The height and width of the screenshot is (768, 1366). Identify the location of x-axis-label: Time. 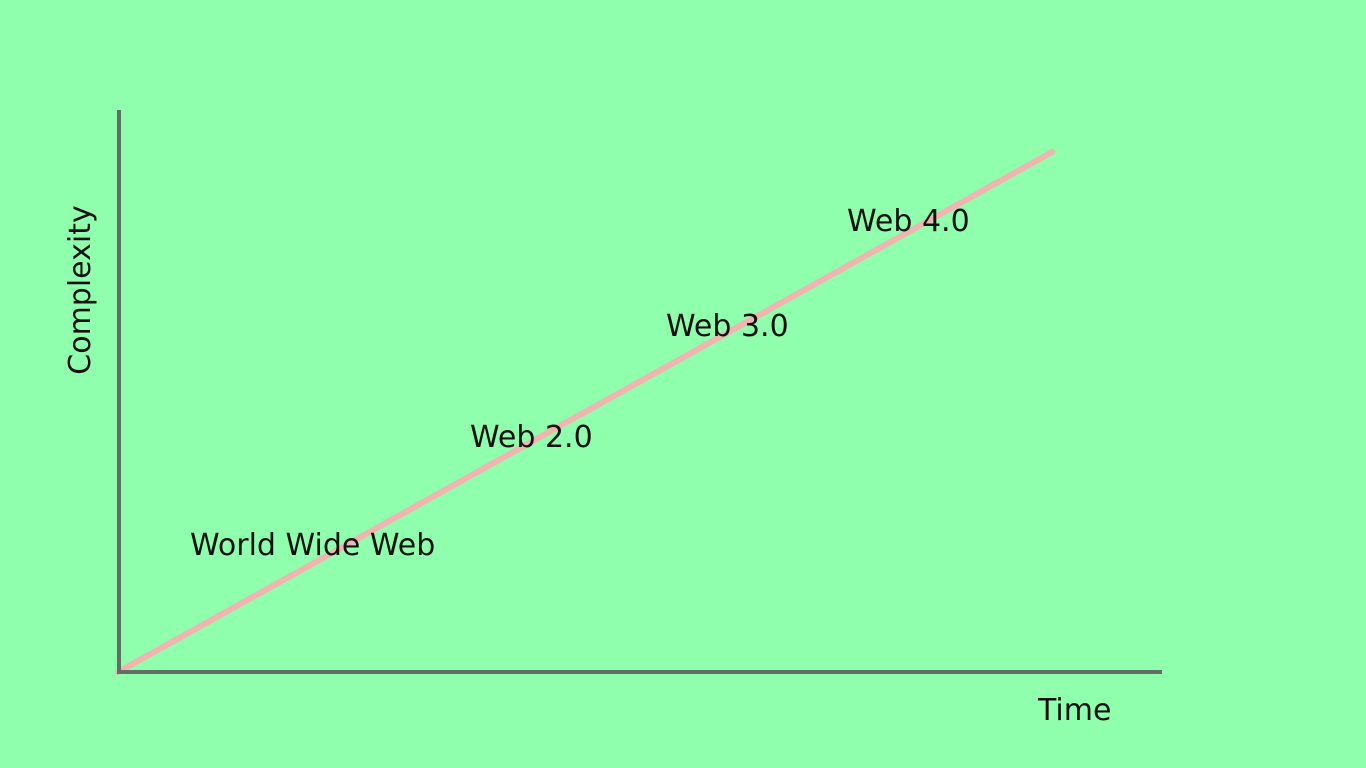
(1074, 710).